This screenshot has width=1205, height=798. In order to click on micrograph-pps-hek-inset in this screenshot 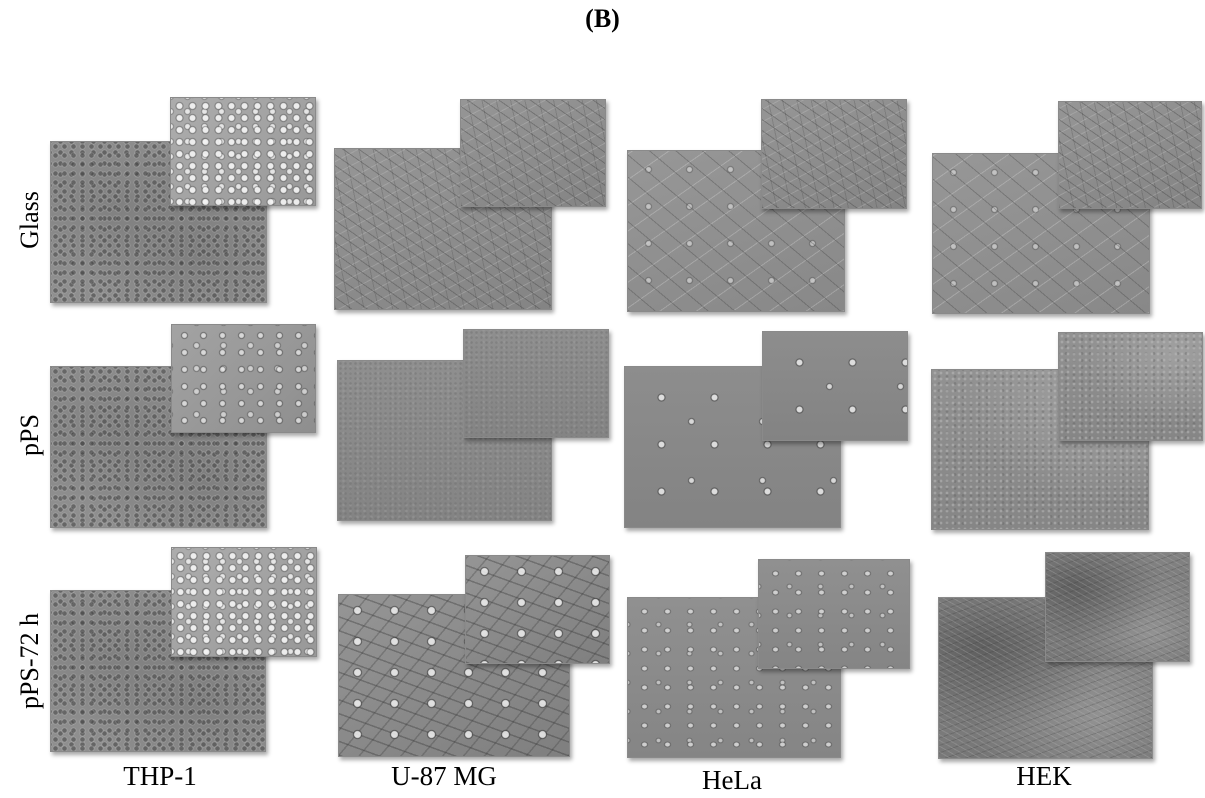, I will do `click(1130, 386)`.